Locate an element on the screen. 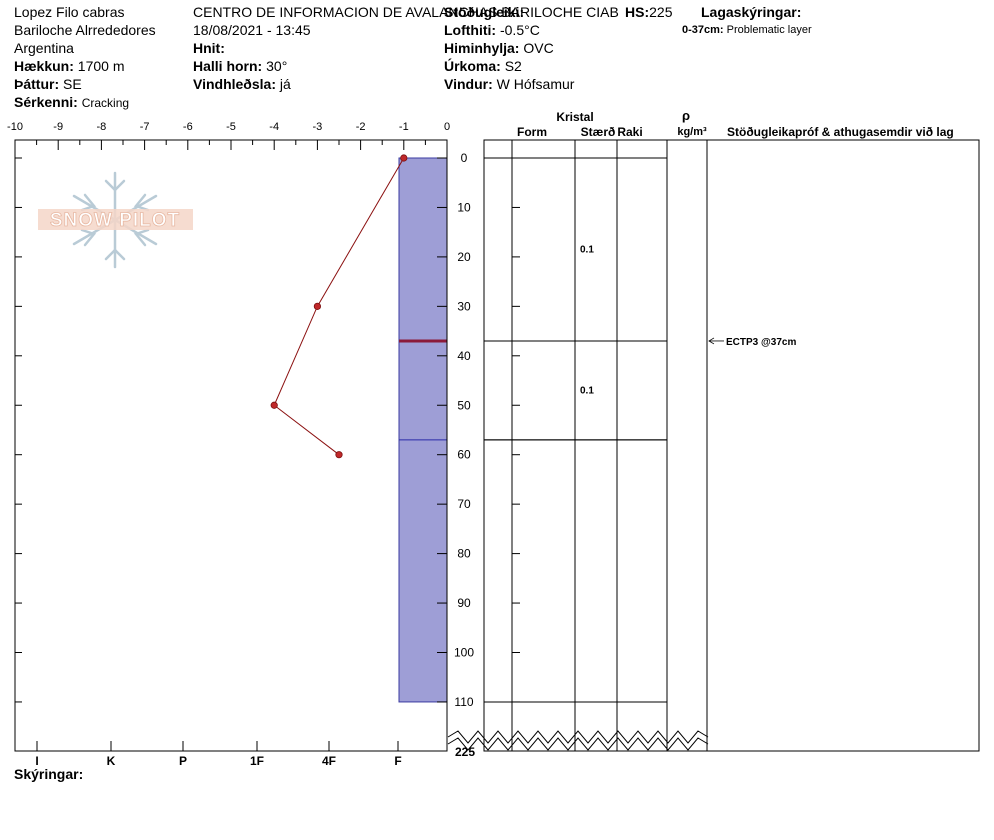 The width and height of the screenshot is (994, 840). specifics-field: Sérkenni: Cracking is located at coordinates (71, 102).